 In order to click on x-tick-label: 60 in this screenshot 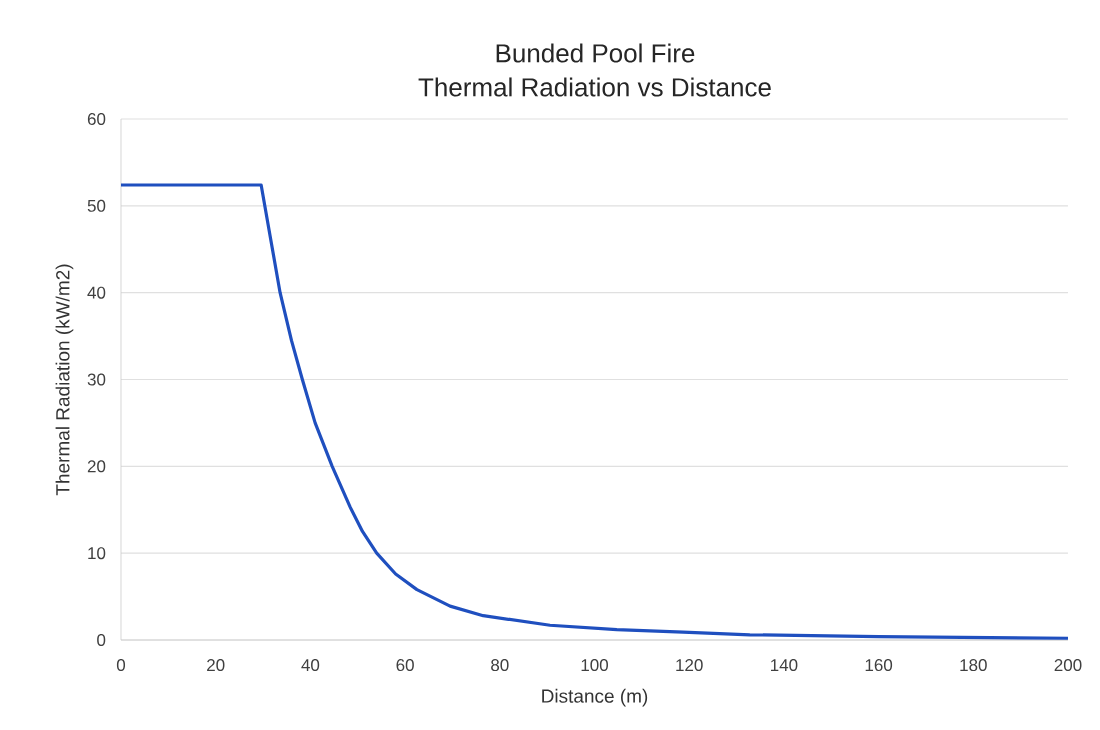, I will do `click(405, 665)`.